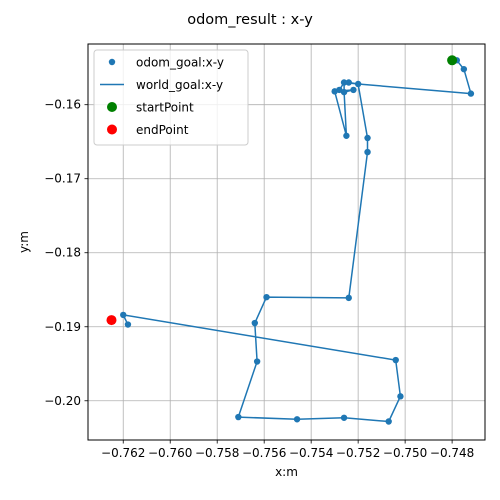 The width and height of the screenshot is (500, 500). I want to click on x-tick-label: −0.762, so click(123, 453).